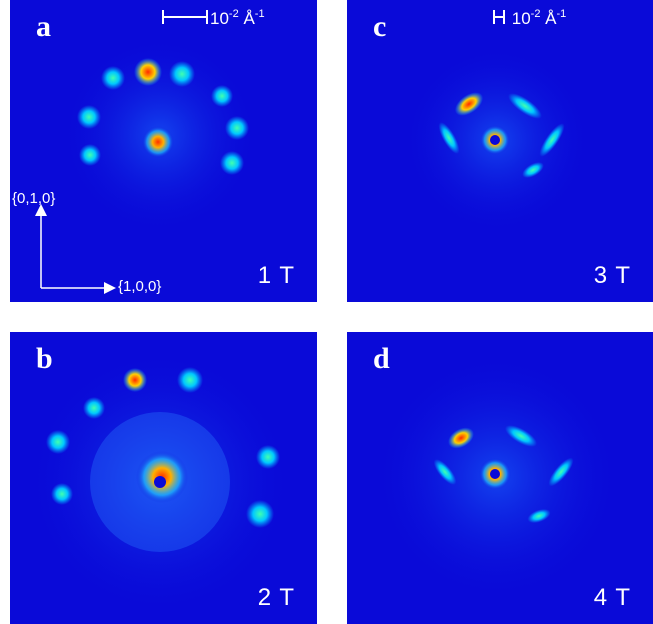  Describe the element at coordinates (158, 142) in the screenshot. I see `center-spot` at that location.